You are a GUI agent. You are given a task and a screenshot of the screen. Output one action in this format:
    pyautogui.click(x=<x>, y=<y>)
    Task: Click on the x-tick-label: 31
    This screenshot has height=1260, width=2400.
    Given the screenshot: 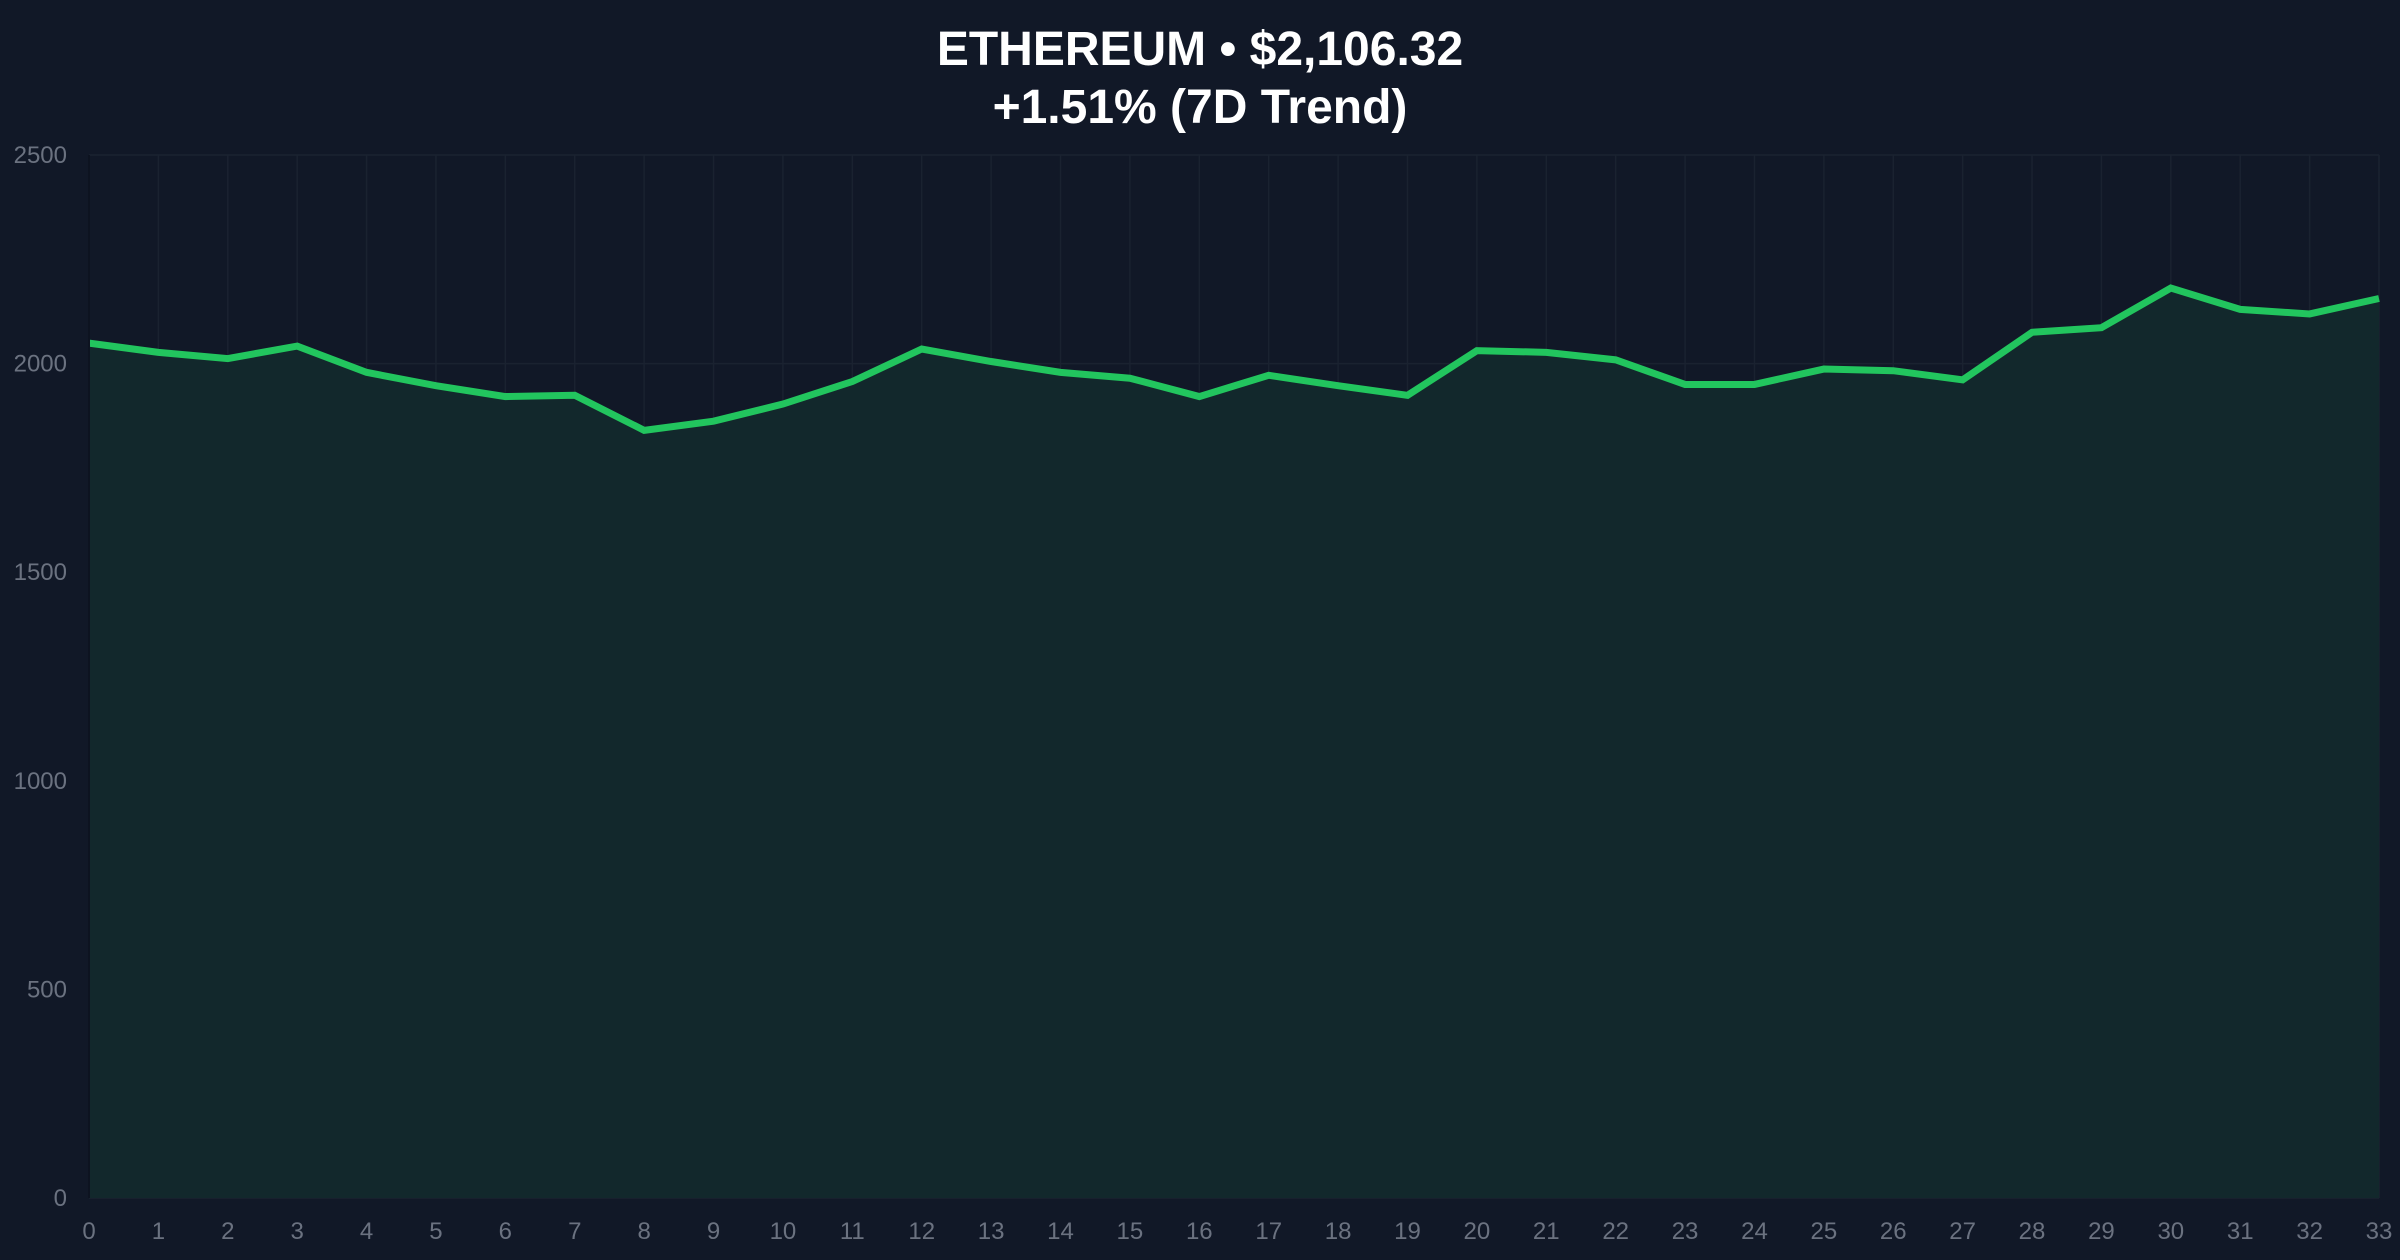 What is the action you would take?
    pyautogui.click(x=2240, y=1231)
    